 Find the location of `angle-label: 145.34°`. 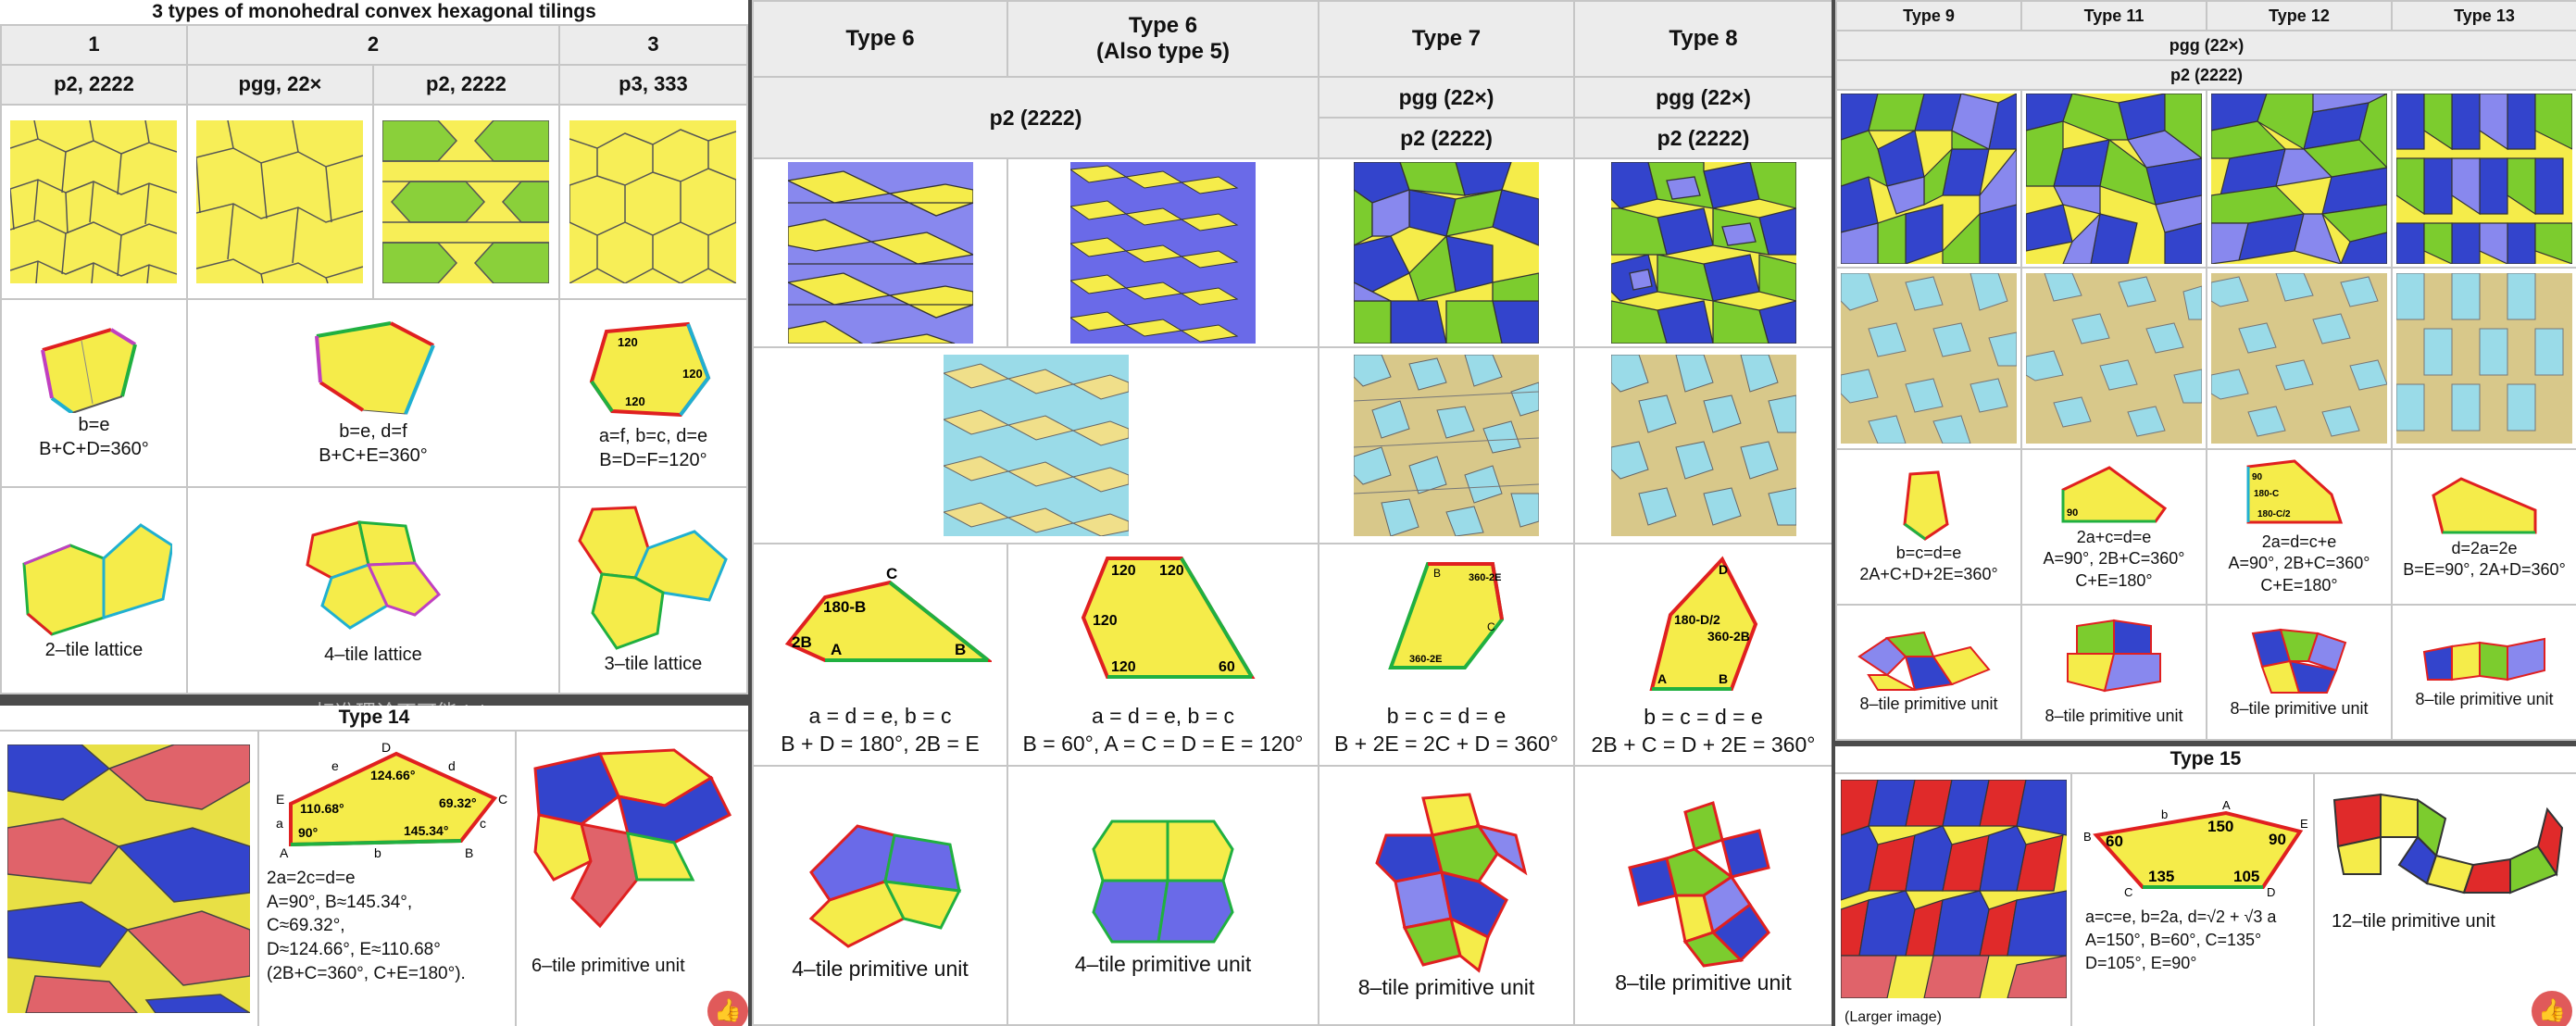

angle-label: 145.34° is located at coordinates (426, 830).